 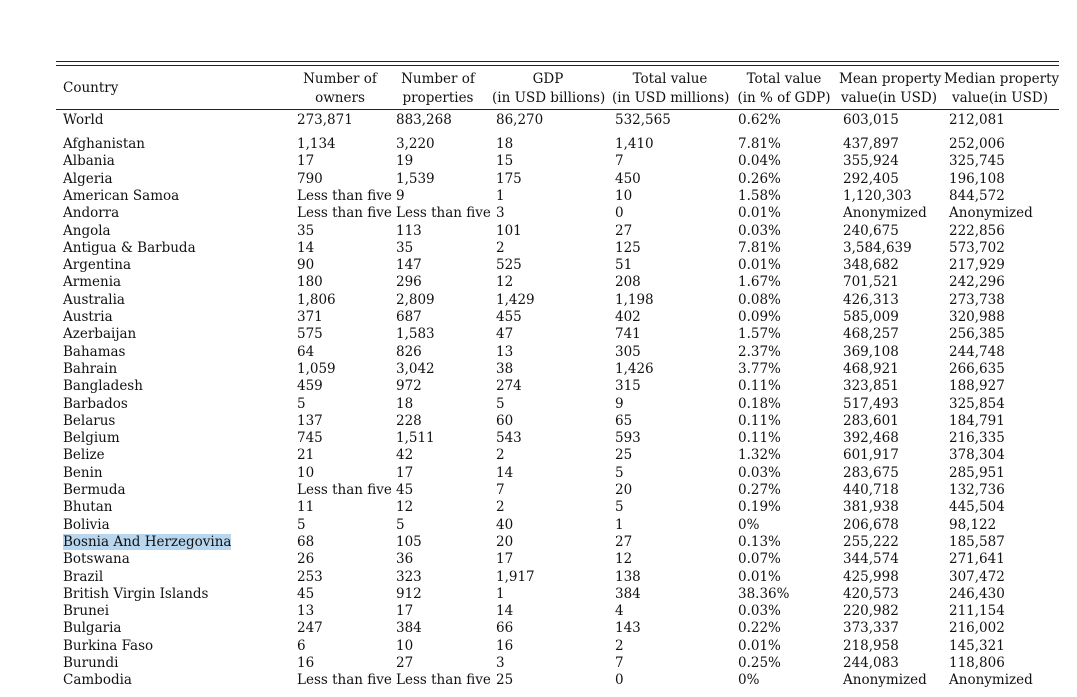 What do you see at coordinates (87, 230) in the screenshot?
I see `cell-country: Angola` at bounding box center [87, 230].